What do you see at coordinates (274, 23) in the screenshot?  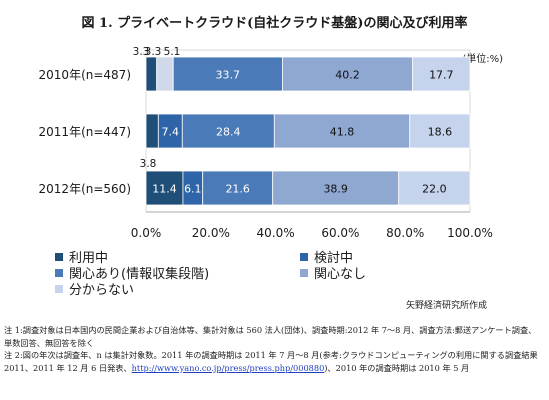 I see `chart-title: 図 1. プライベートクラウド(自社クラウド基盤)の関心及び利用率` at bounding box center [274, 23].